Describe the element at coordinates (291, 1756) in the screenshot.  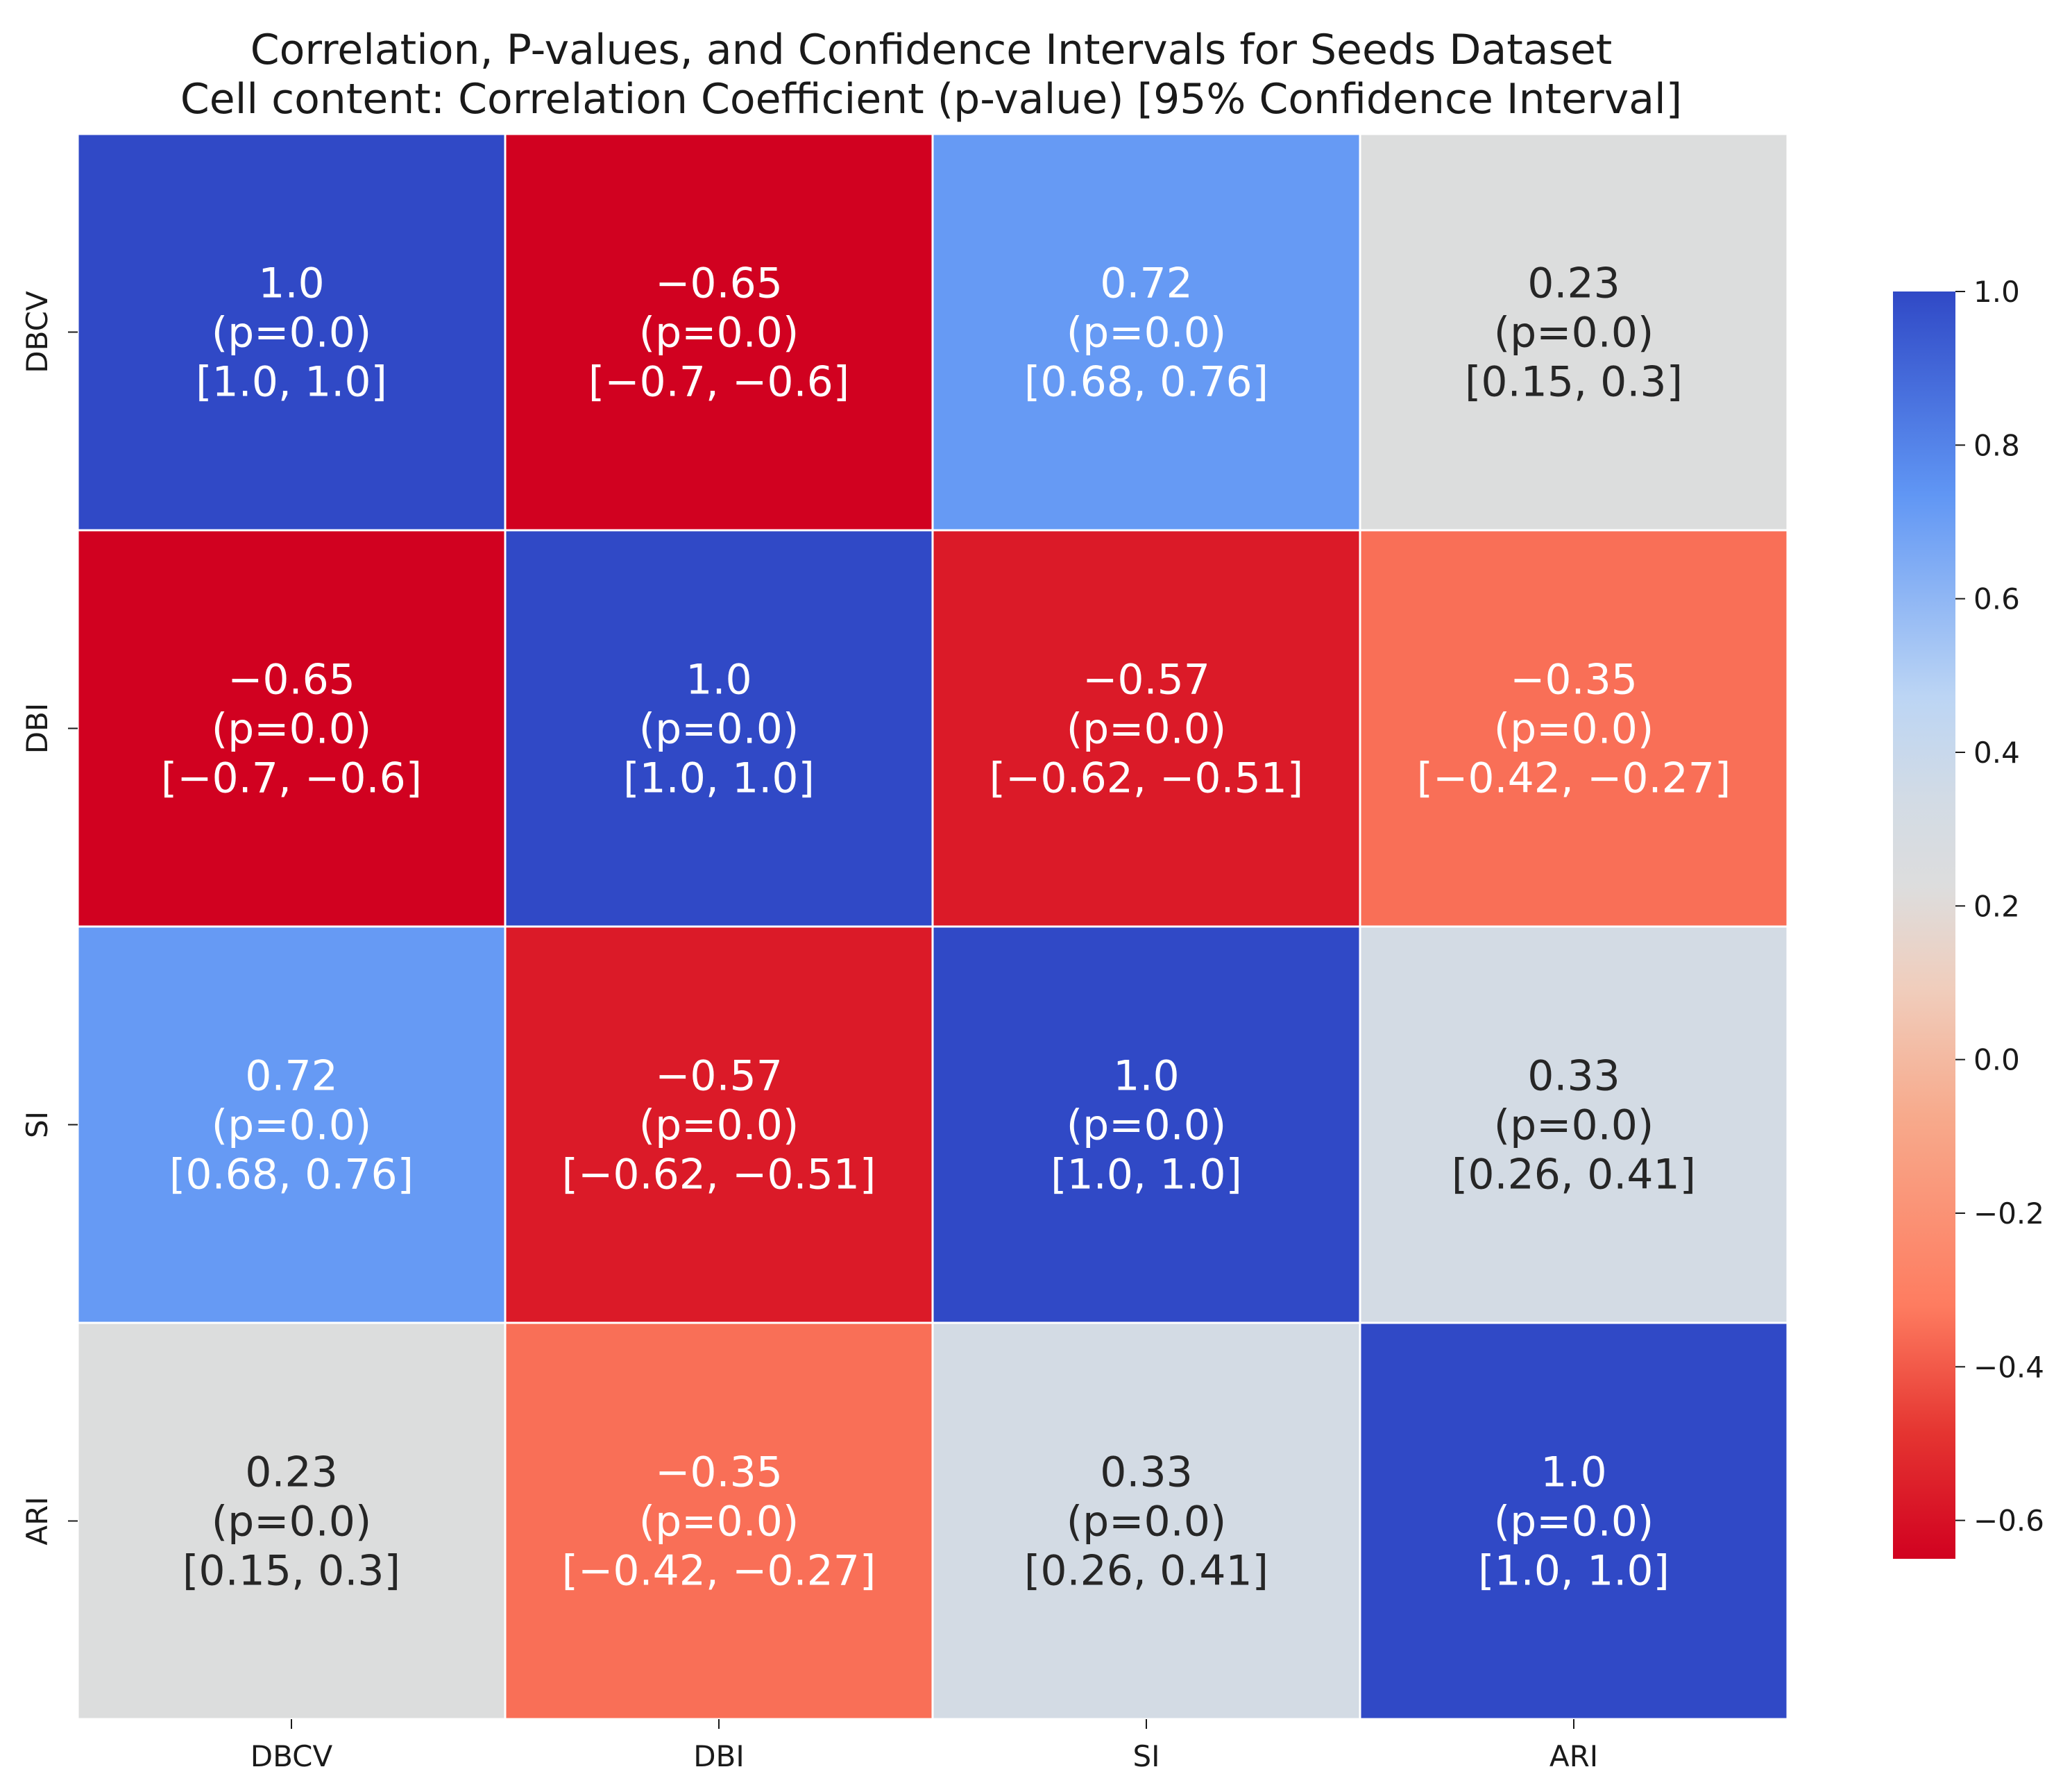
I see `x-tick-label: DBCV` at that location.